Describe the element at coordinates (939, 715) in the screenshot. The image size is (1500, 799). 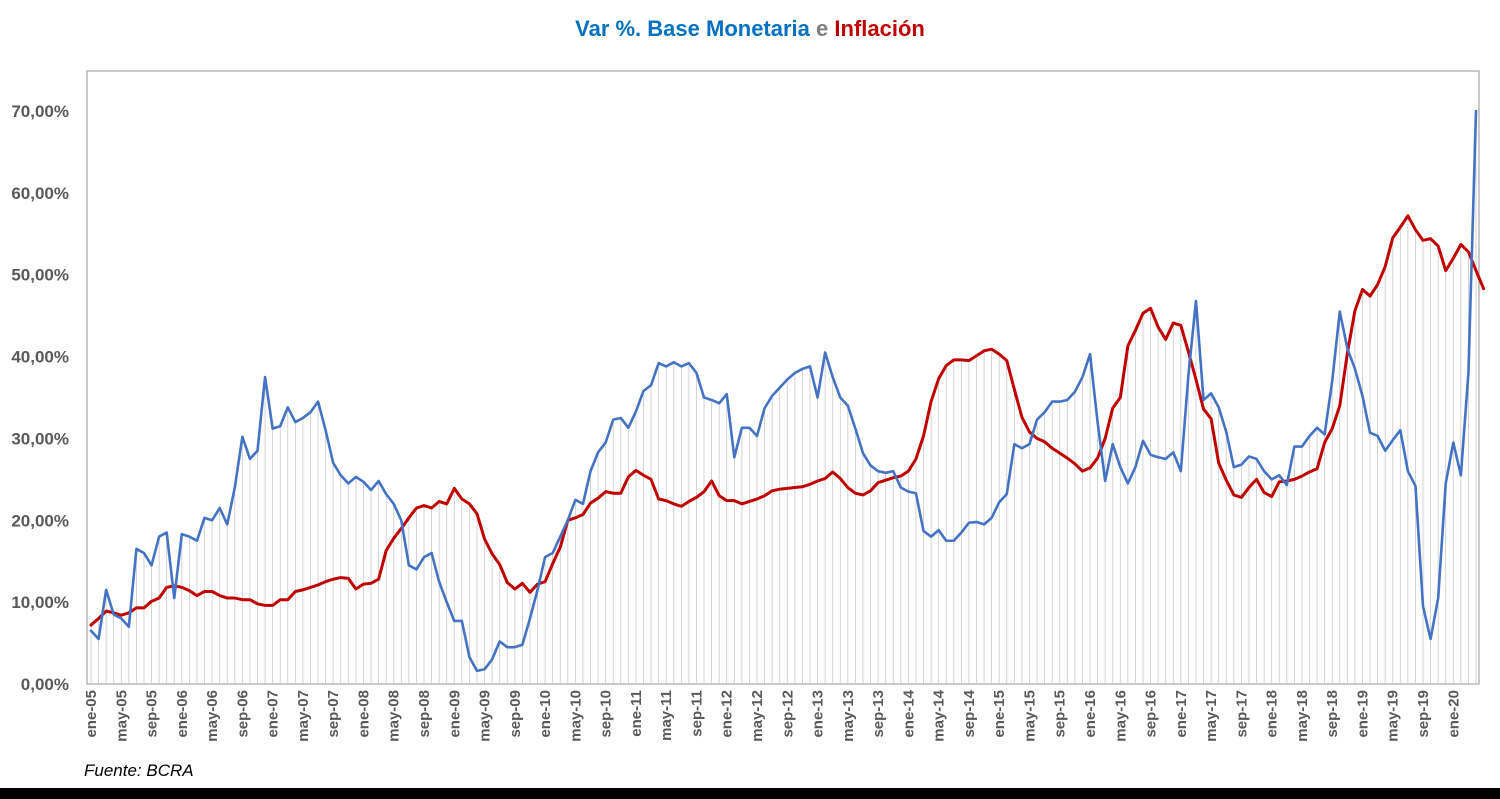
I see `x-tick-label: may-14` at that location.